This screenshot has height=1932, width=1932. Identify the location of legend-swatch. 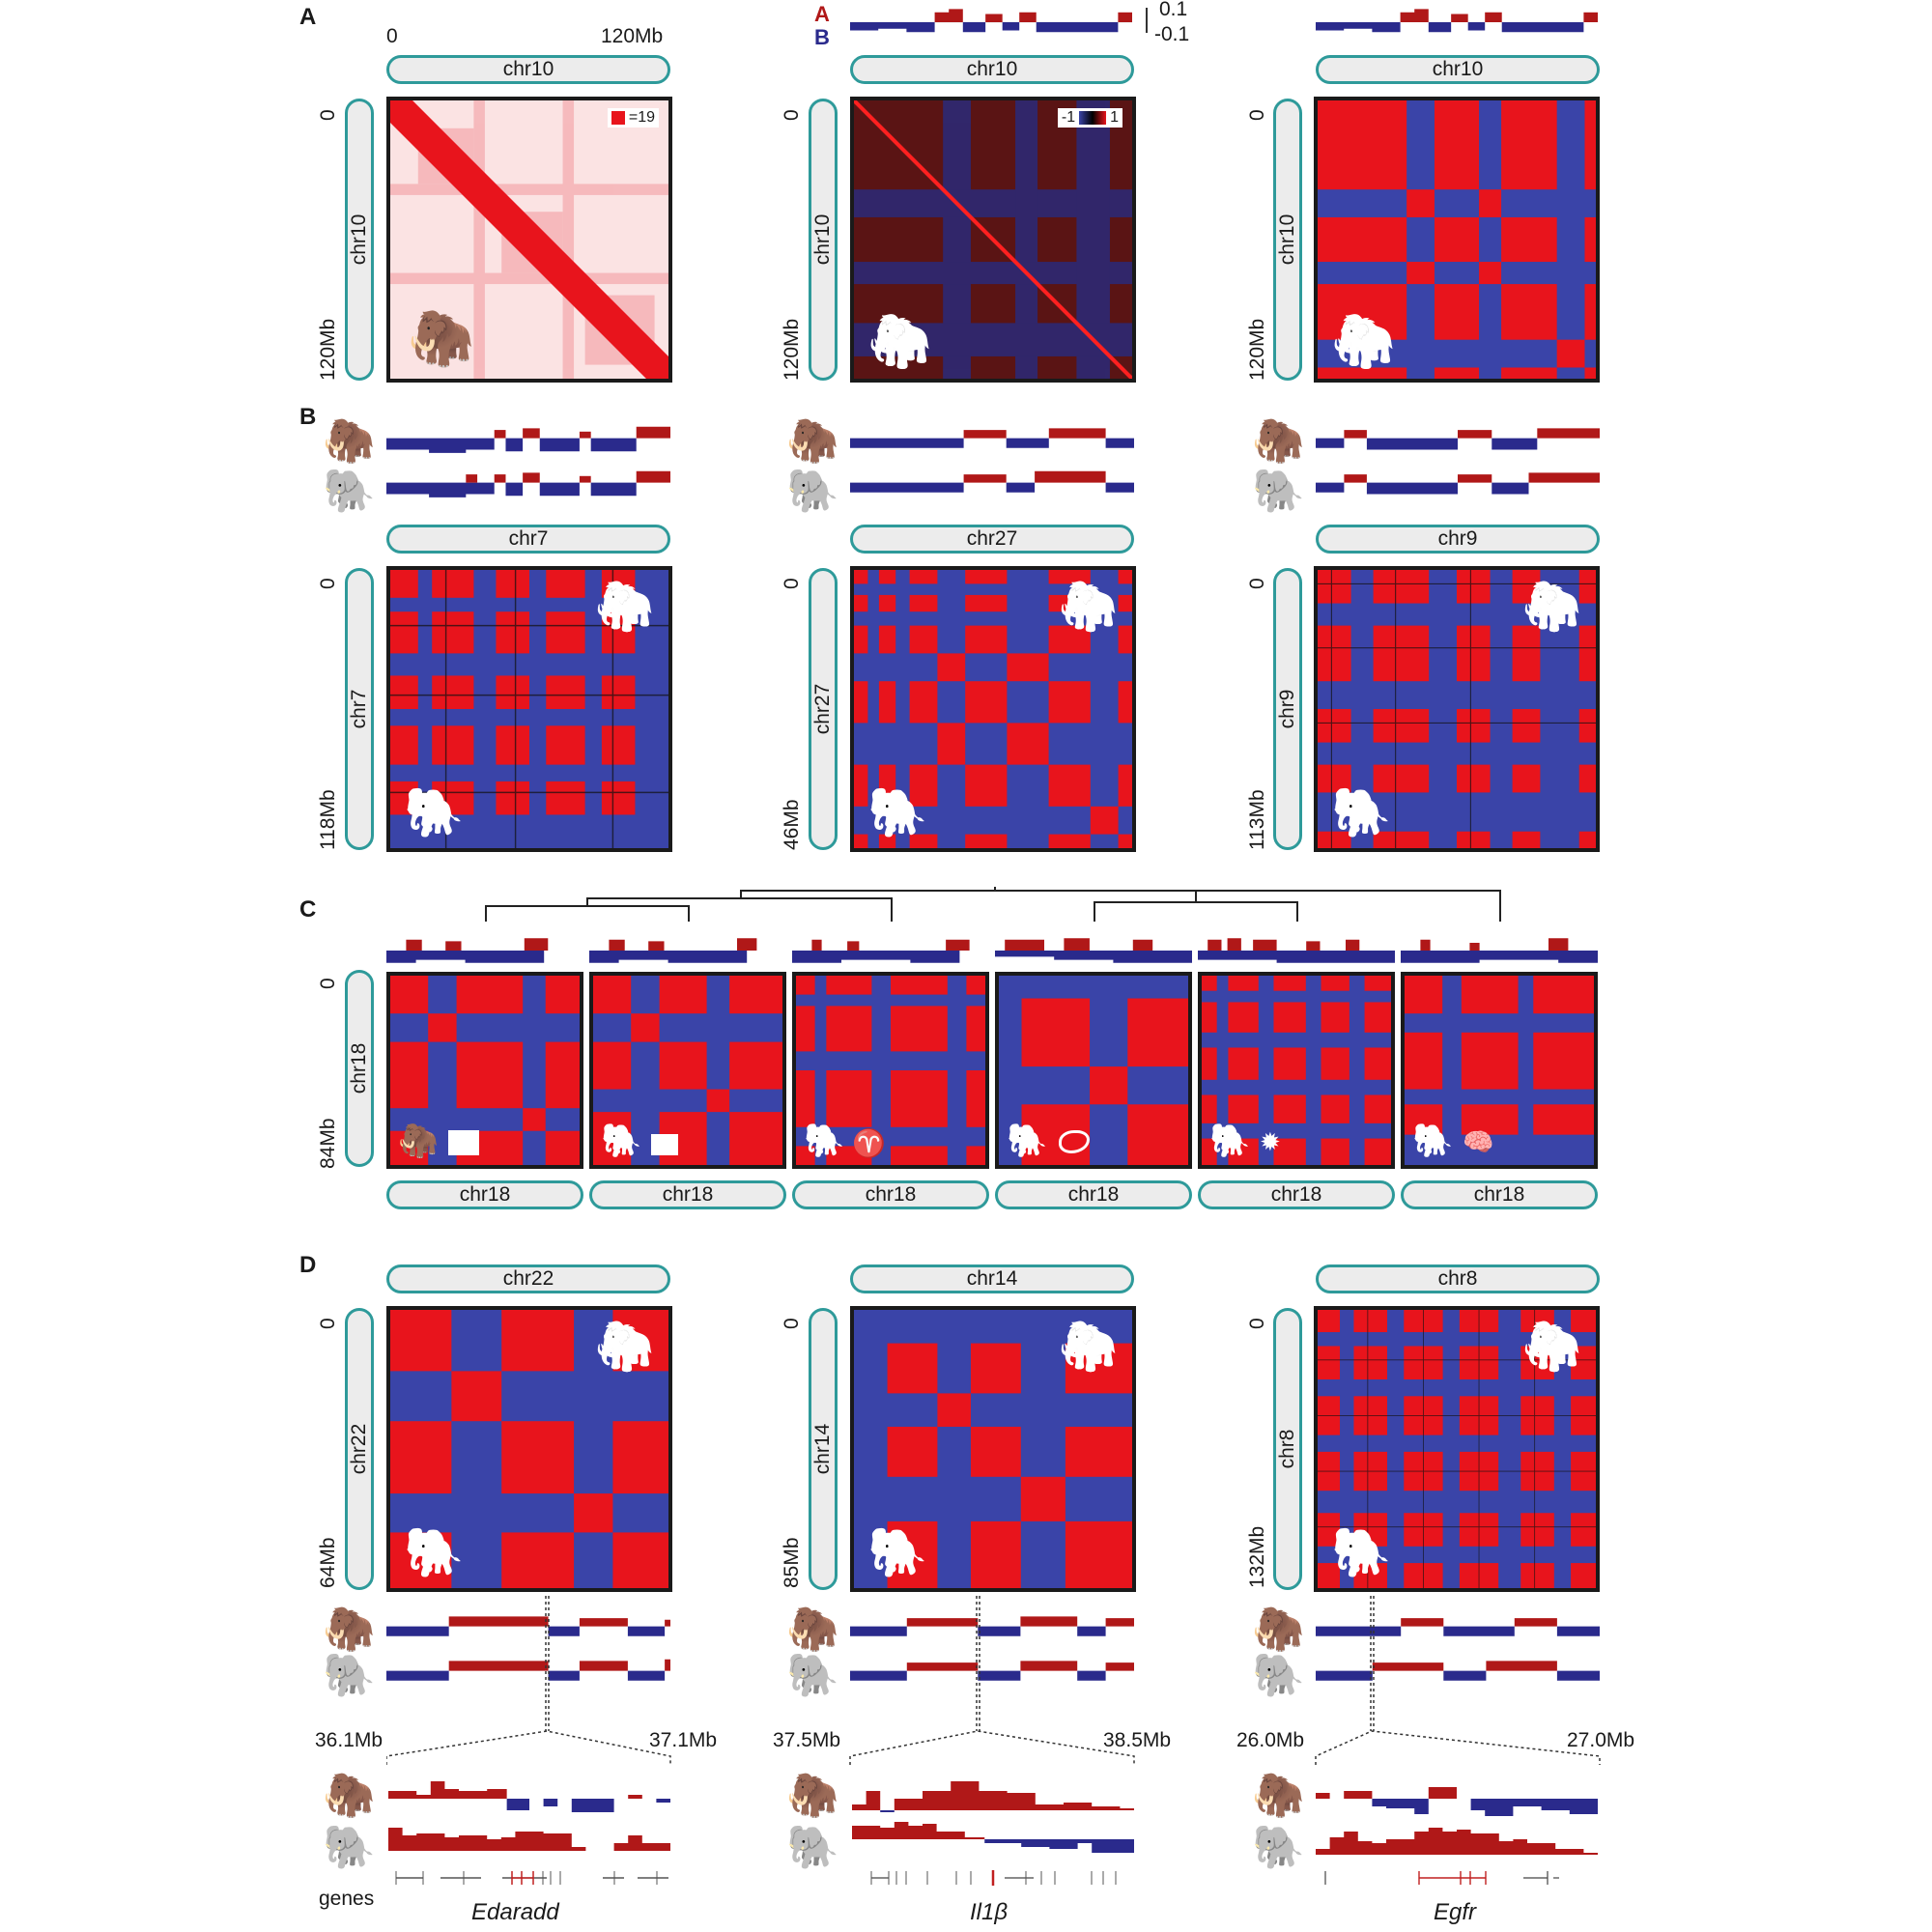
(618, 118).